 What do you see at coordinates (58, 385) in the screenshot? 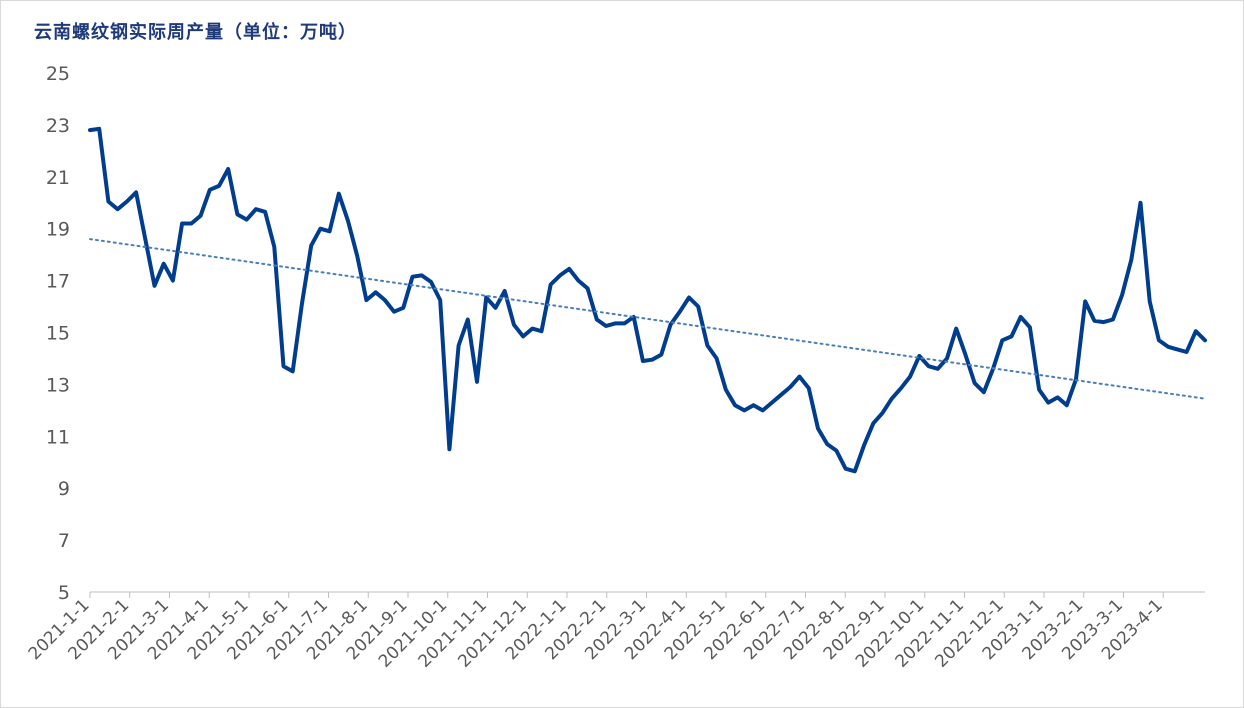
I see `y-tick-label: 13` at bounding box center [58, 385].